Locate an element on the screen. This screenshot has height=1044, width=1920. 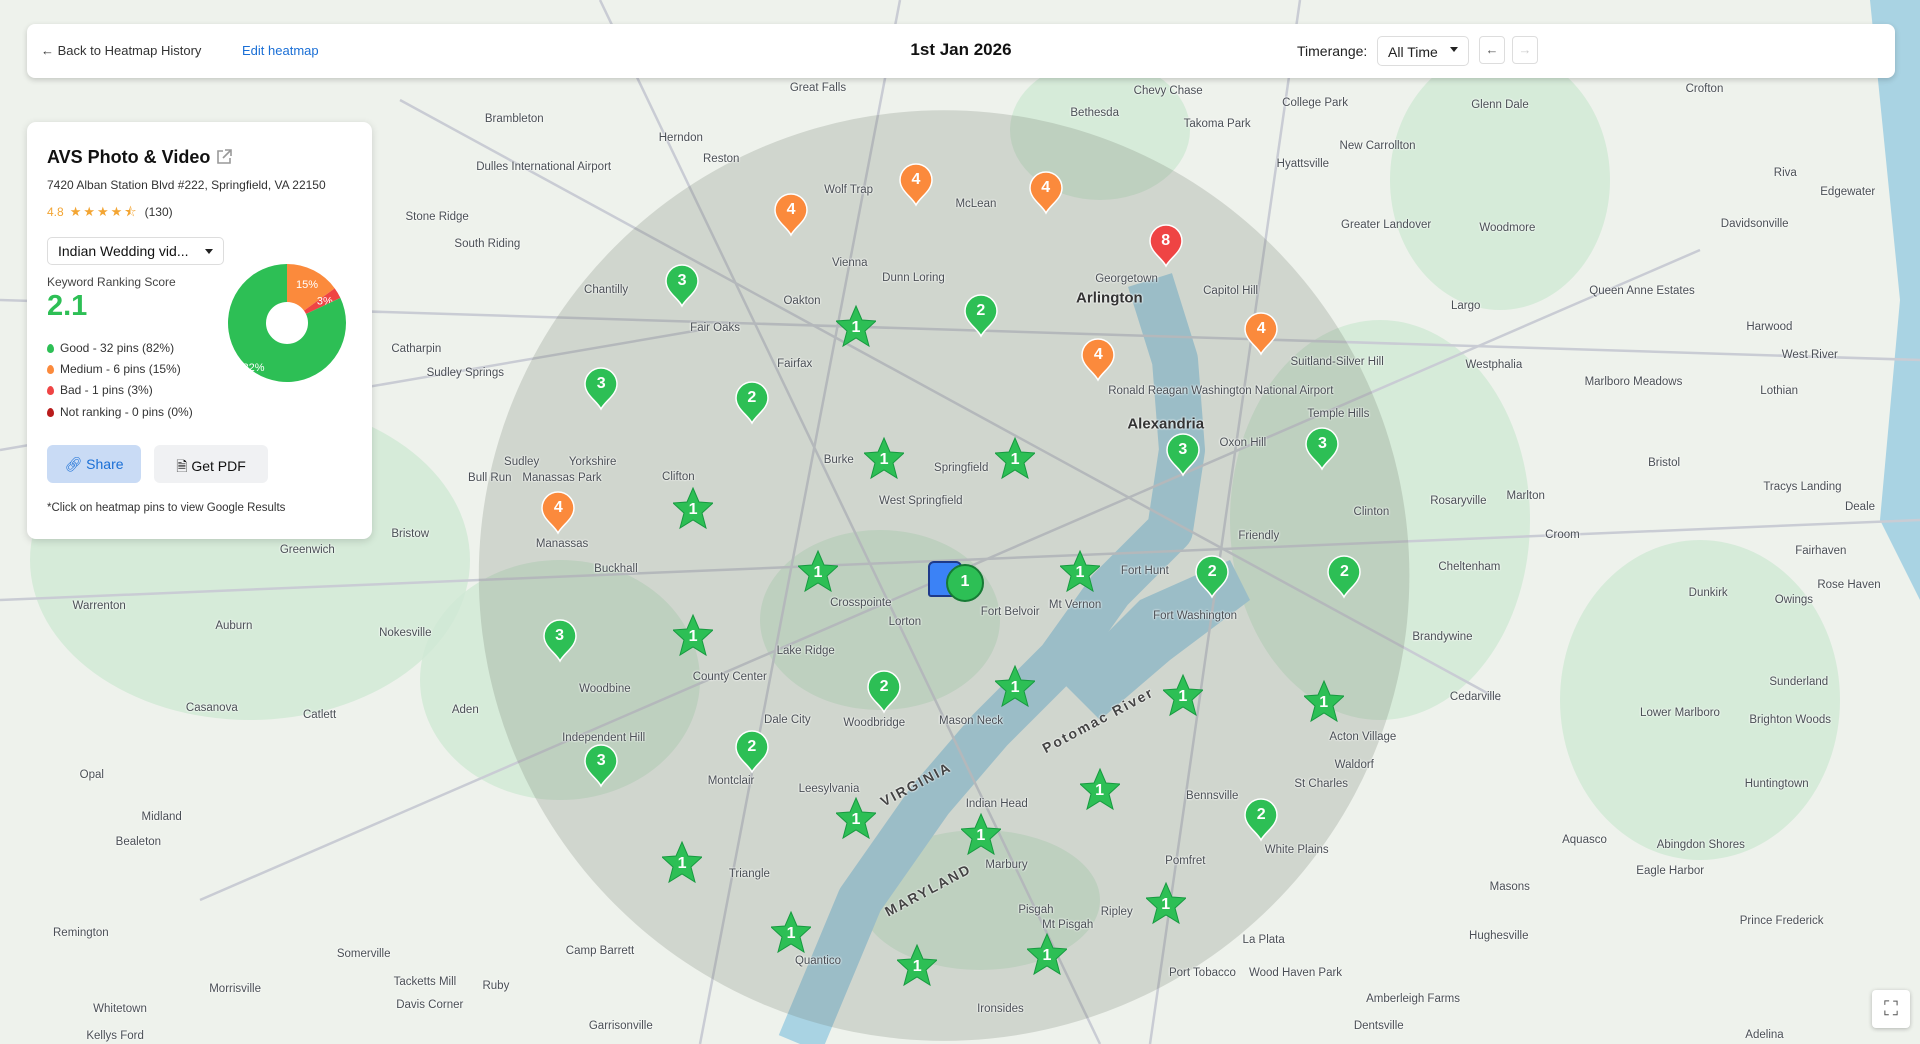
map-label: Whitetown is located at coordinates (120, 1008).